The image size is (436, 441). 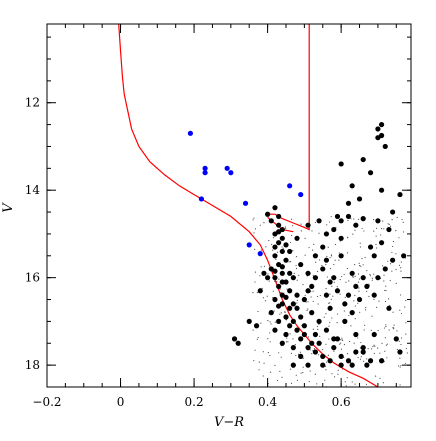 What do you see at coordinates (288, 127) in the screenshot?
I see `giant-branch-line` at bounding box center [288, 127].